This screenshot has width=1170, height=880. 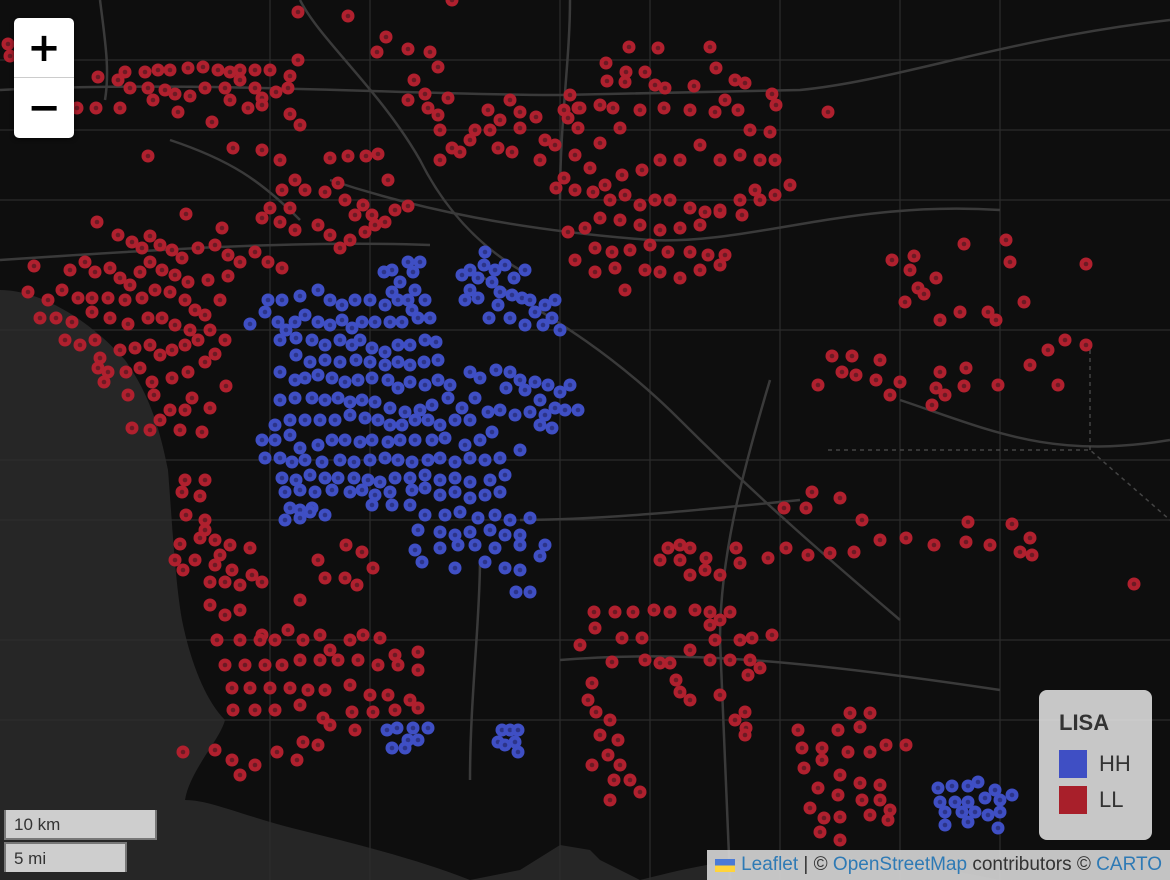 I want to click on scale-bar-imperial: 5 mi, so click(x=65, y=857).